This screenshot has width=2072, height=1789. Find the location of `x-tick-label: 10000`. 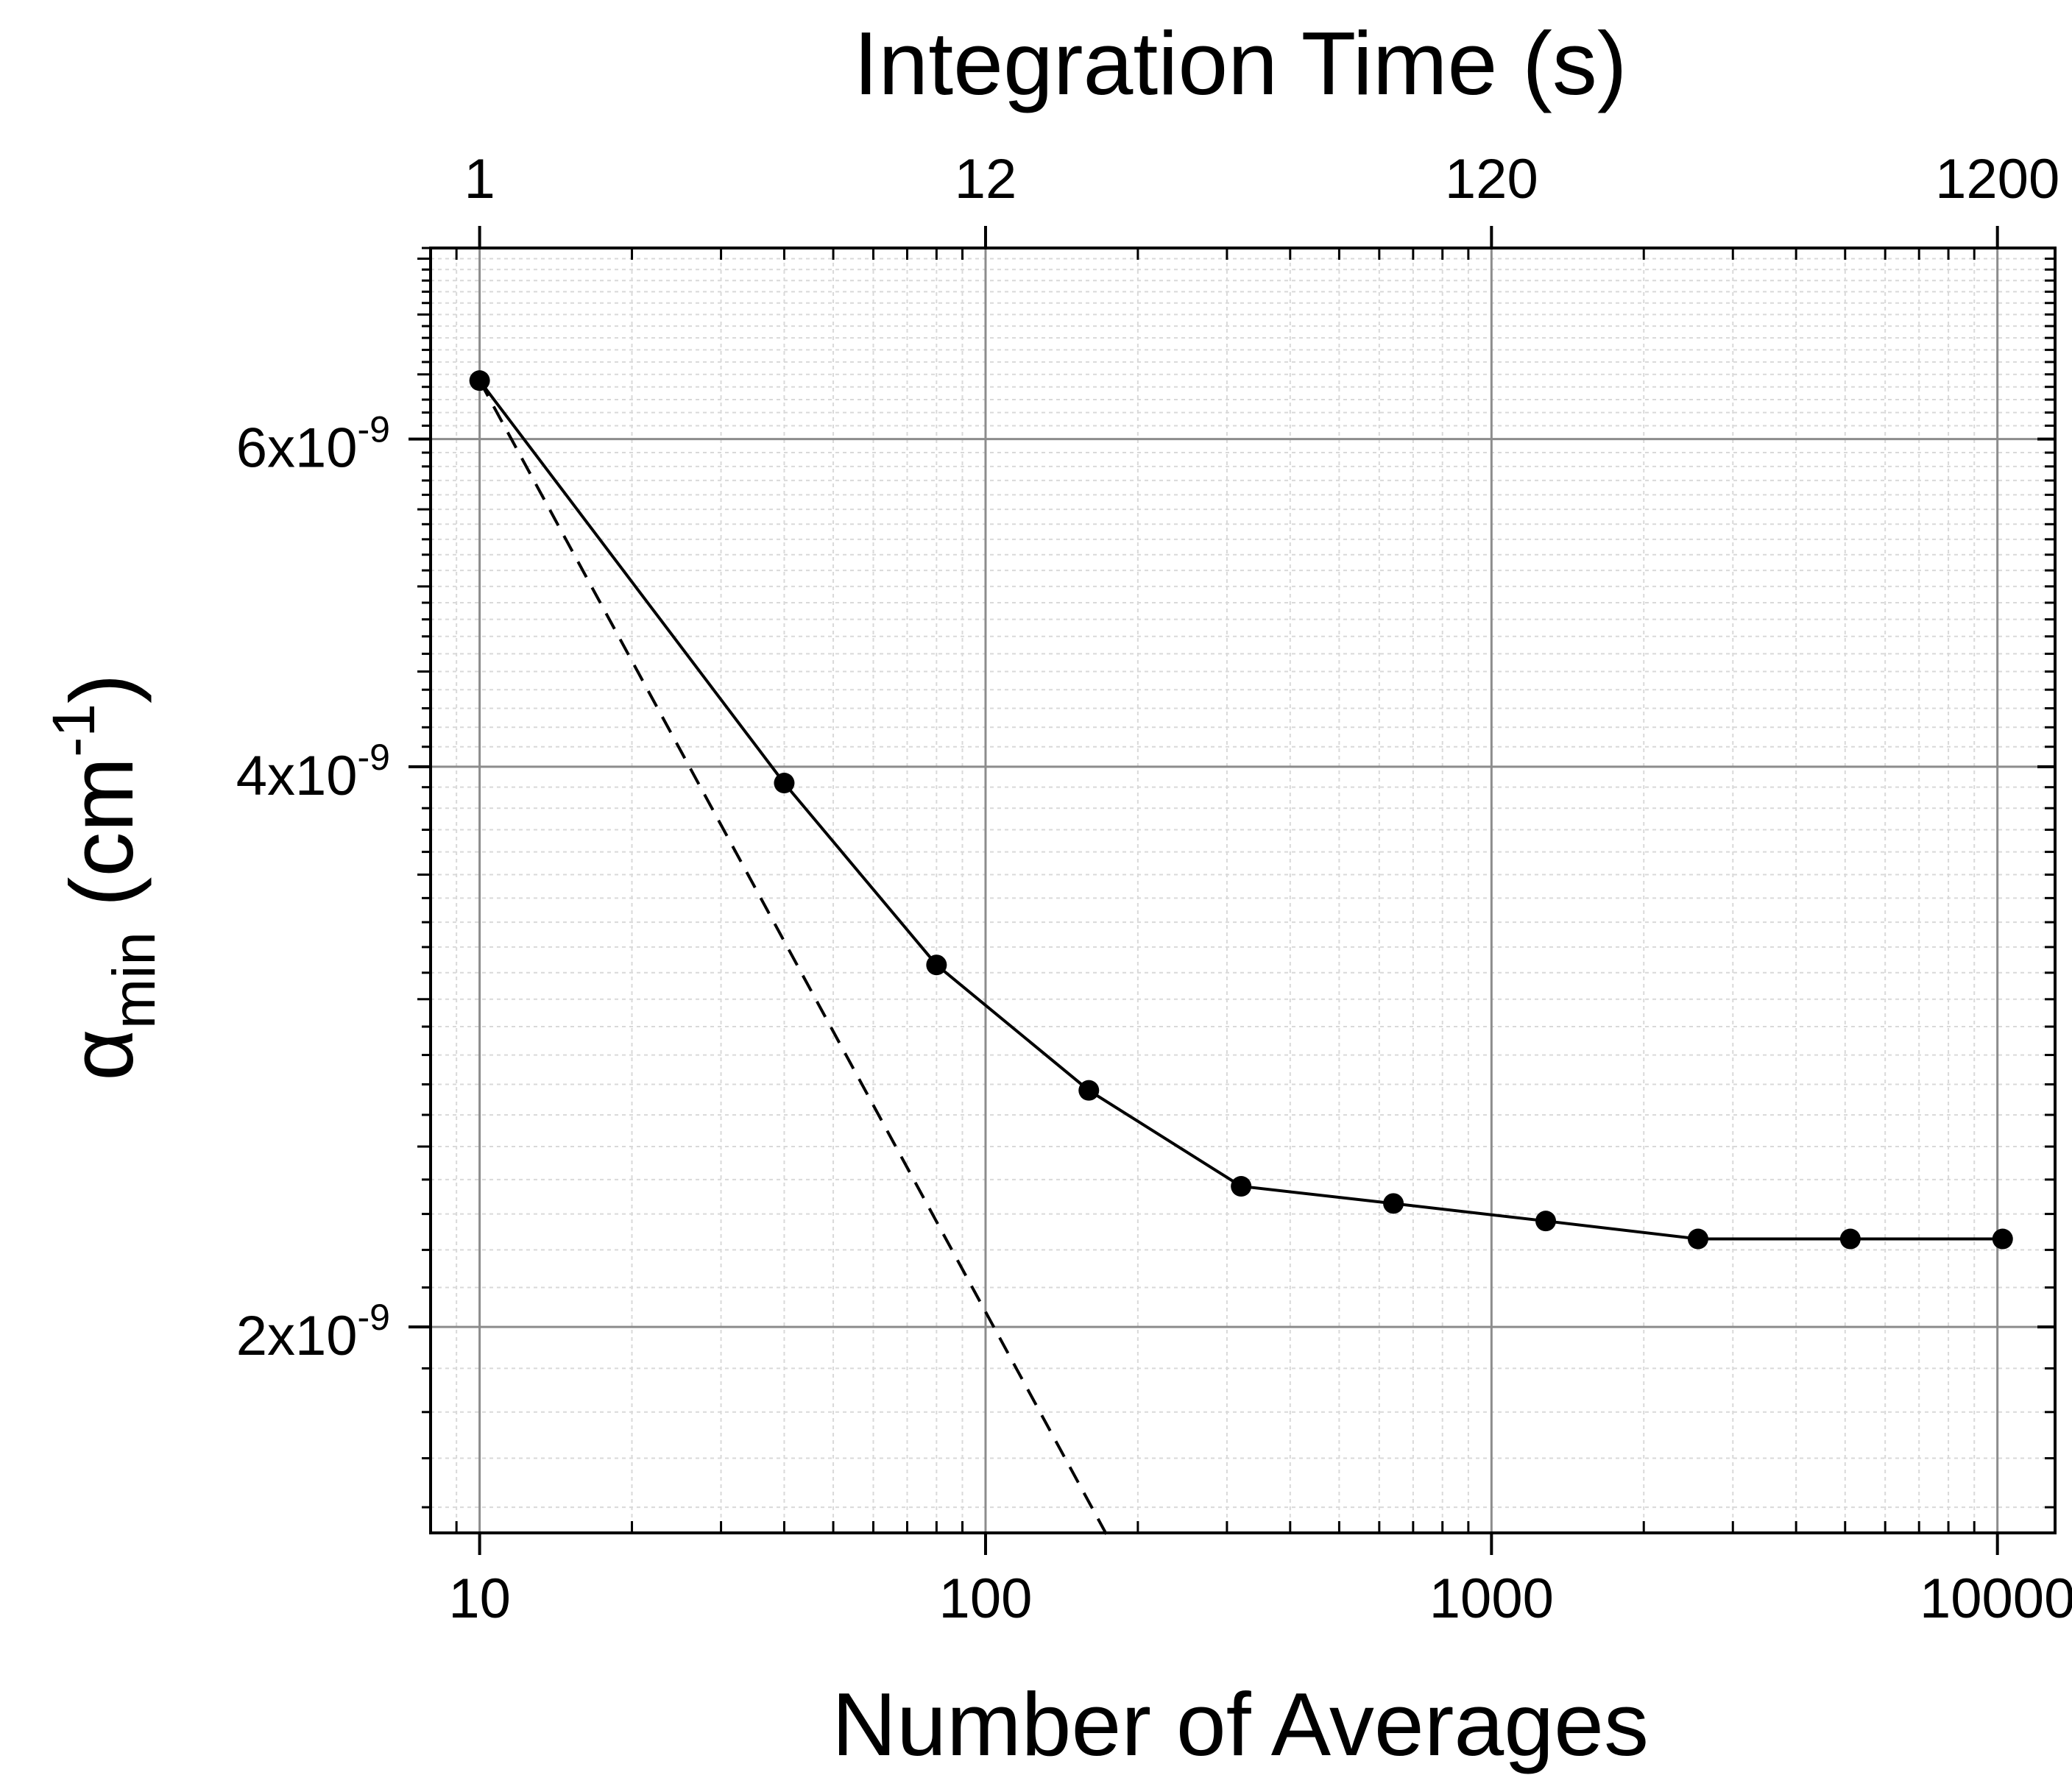

x-tick-label: 10000 is located at coordinates (1996, 1598).